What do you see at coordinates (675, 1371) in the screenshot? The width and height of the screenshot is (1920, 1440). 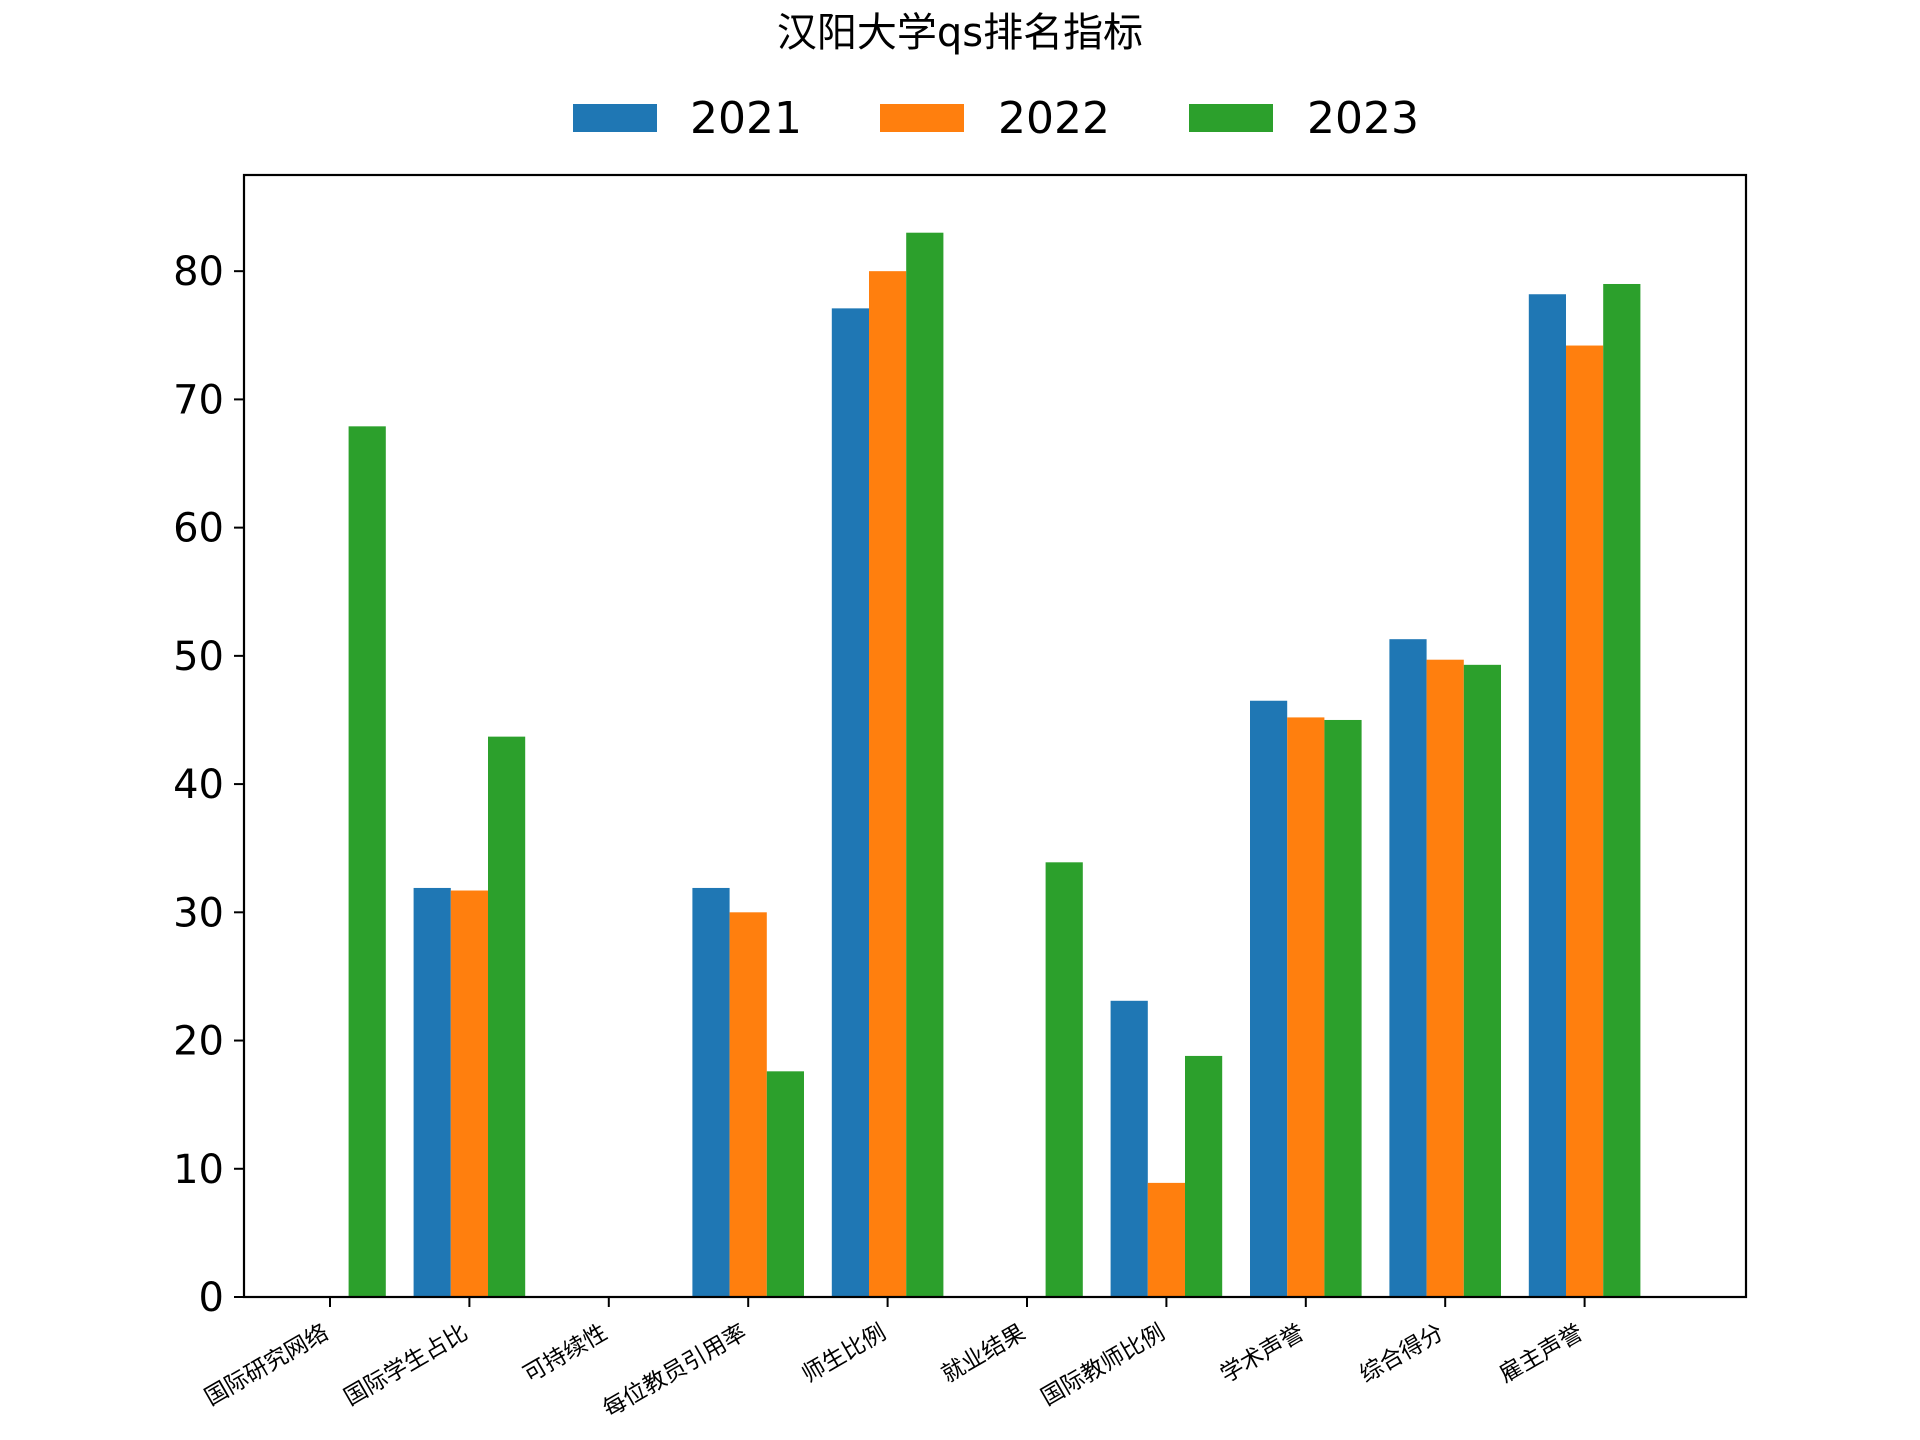 I see `x-tick-label: 每位教员引用率` at bounding box center [675, 1371].